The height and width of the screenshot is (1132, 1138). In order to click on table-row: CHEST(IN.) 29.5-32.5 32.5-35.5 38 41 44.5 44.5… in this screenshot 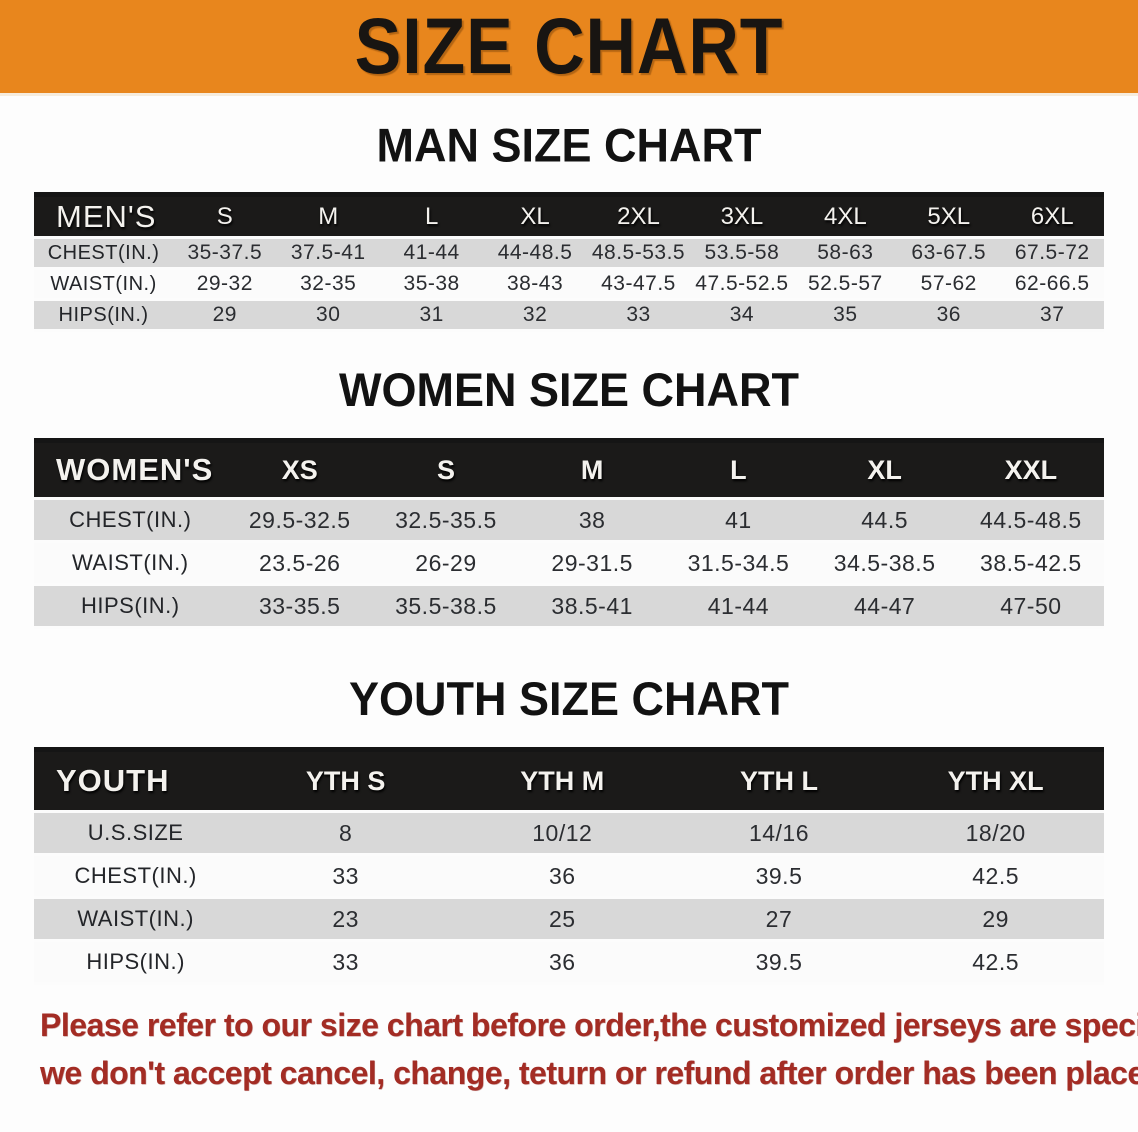, I will do `click(569, 520)`.